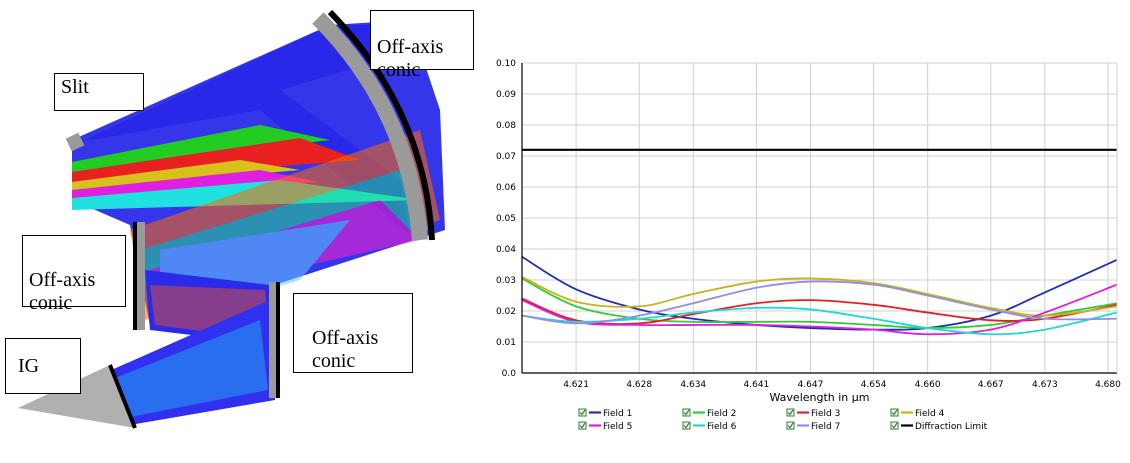 The height and width of the screenshot is (463, 1130). Describe the element at coordinates (930, 414) in the screenshot. I see `legend-label: Field 4` at that location.